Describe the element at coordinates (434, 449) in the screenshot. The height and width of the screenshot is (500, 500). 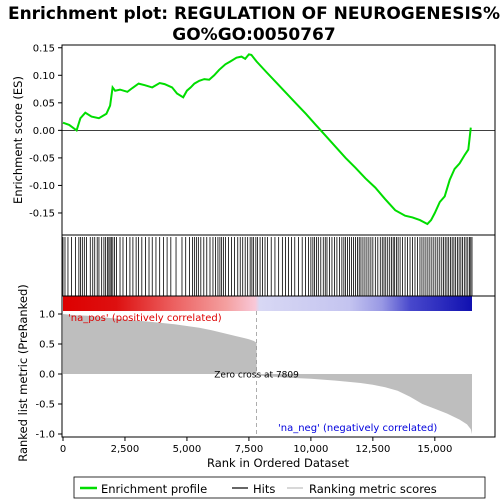
I see `x-tick-label: 15,000` at that location.